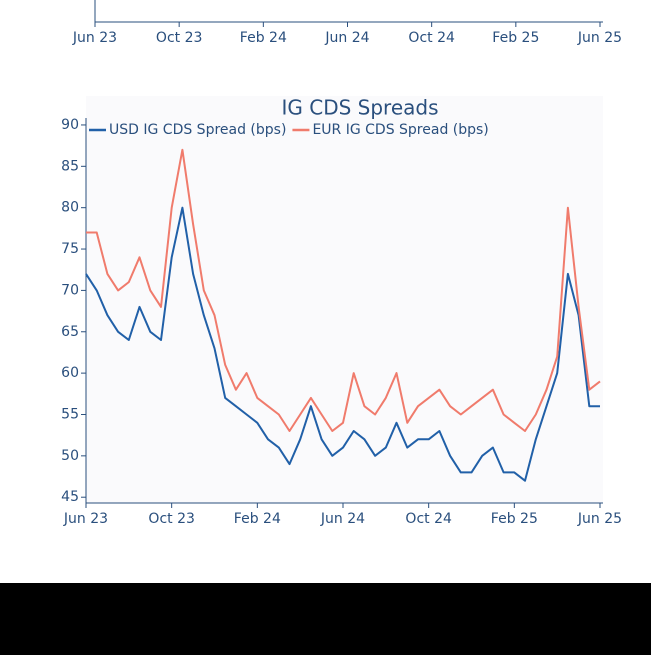  Describe the element at coordinates (325, 619) in the screenshot. I see `black-band` at that location.